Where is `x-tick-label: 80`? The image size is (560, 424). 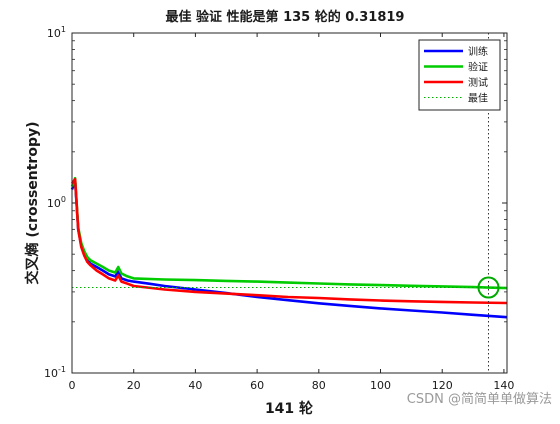
x-tick-label: 80 is located at coordinates (319, 385).